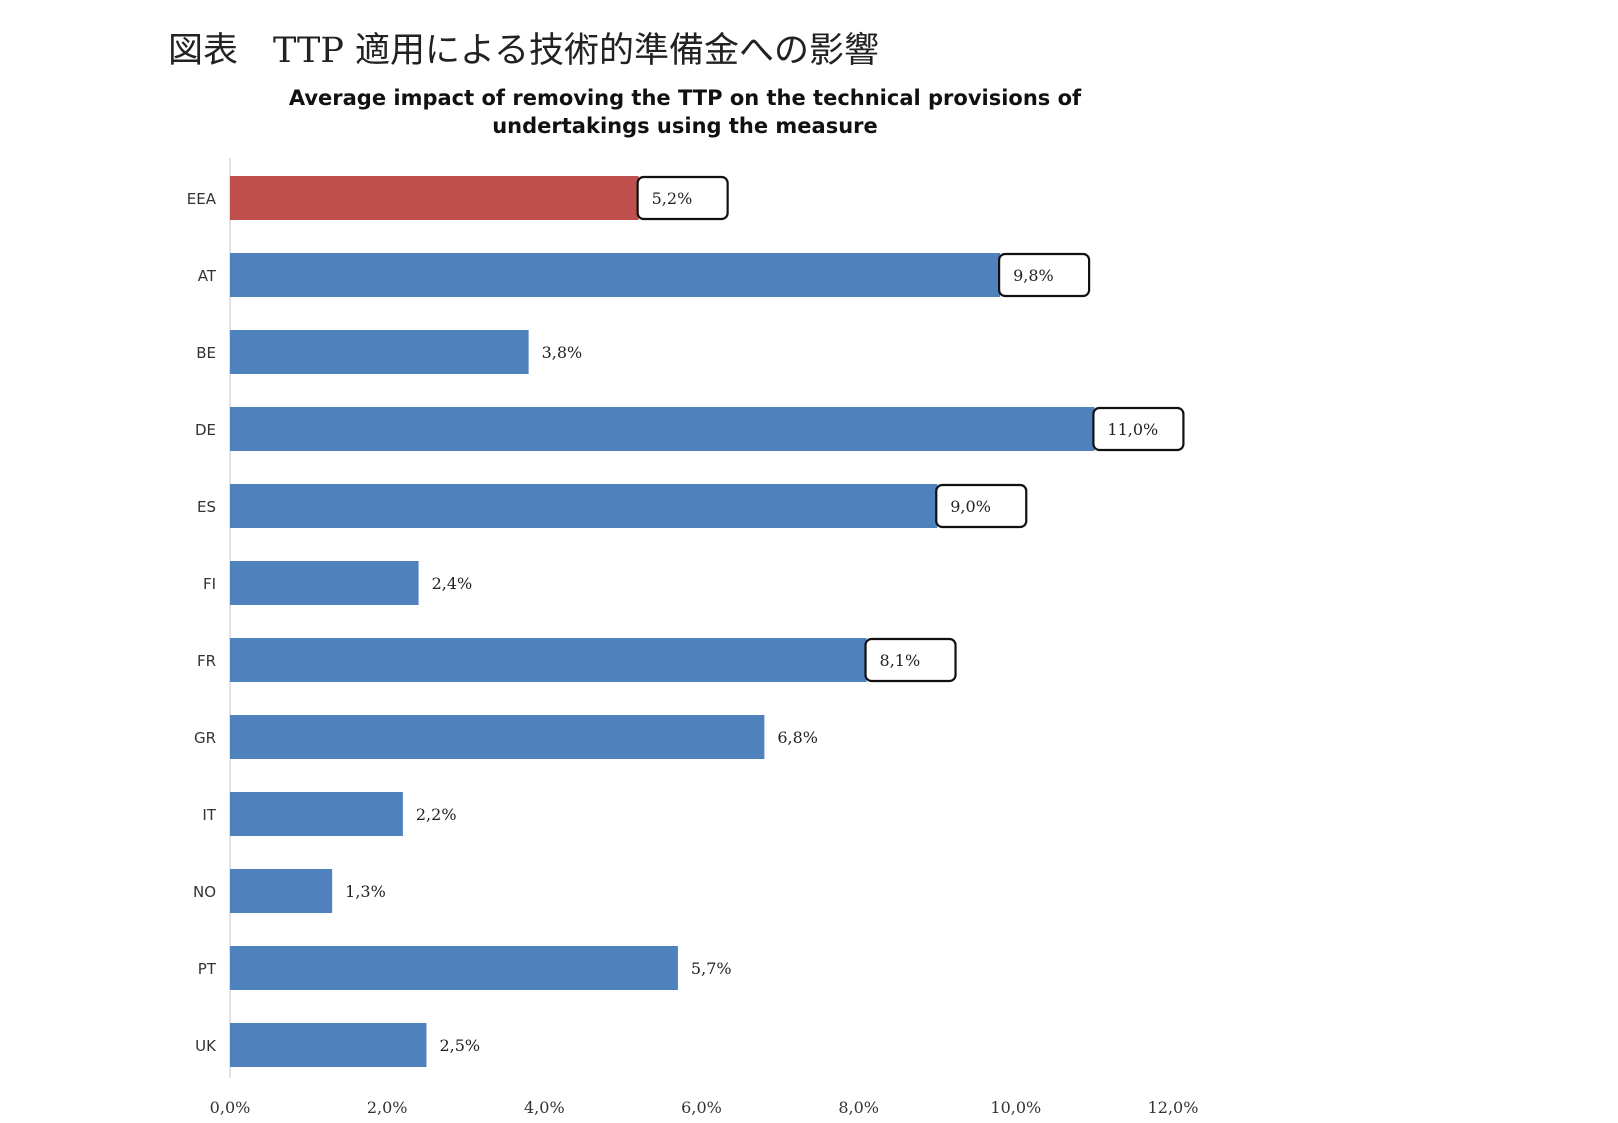 Image resolution: width=1618 pixels, height=1123 pixels. I want to click on bar-fr, so click(548, 660).